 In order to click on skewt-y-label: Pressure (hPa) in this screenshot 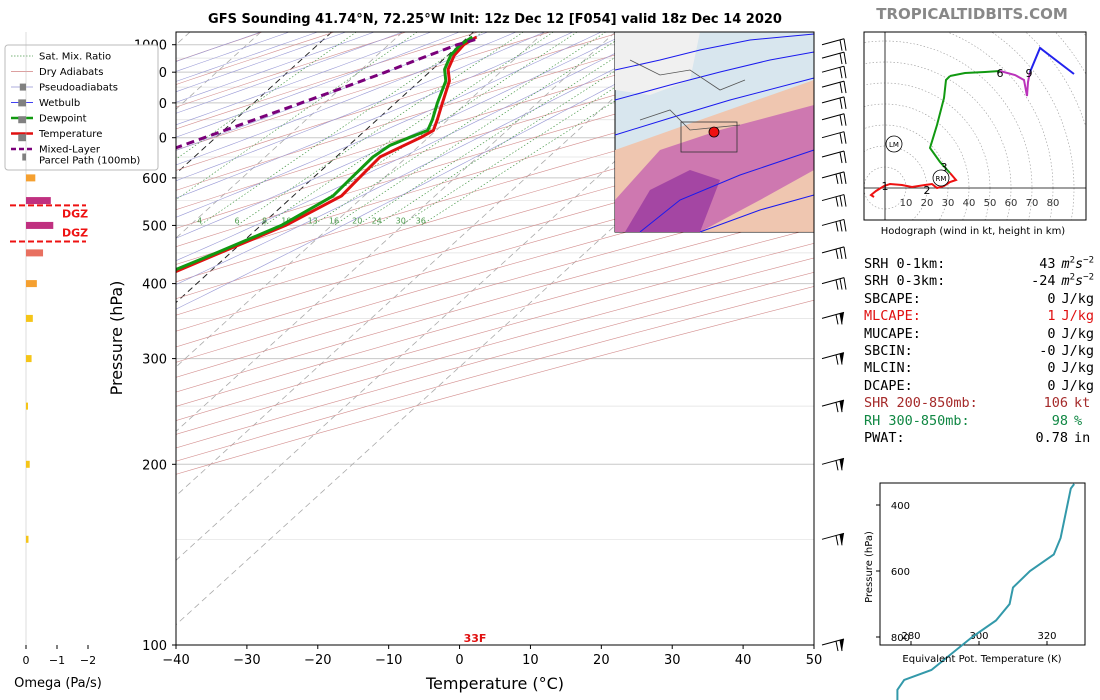, I will do `click(116, 338)`.